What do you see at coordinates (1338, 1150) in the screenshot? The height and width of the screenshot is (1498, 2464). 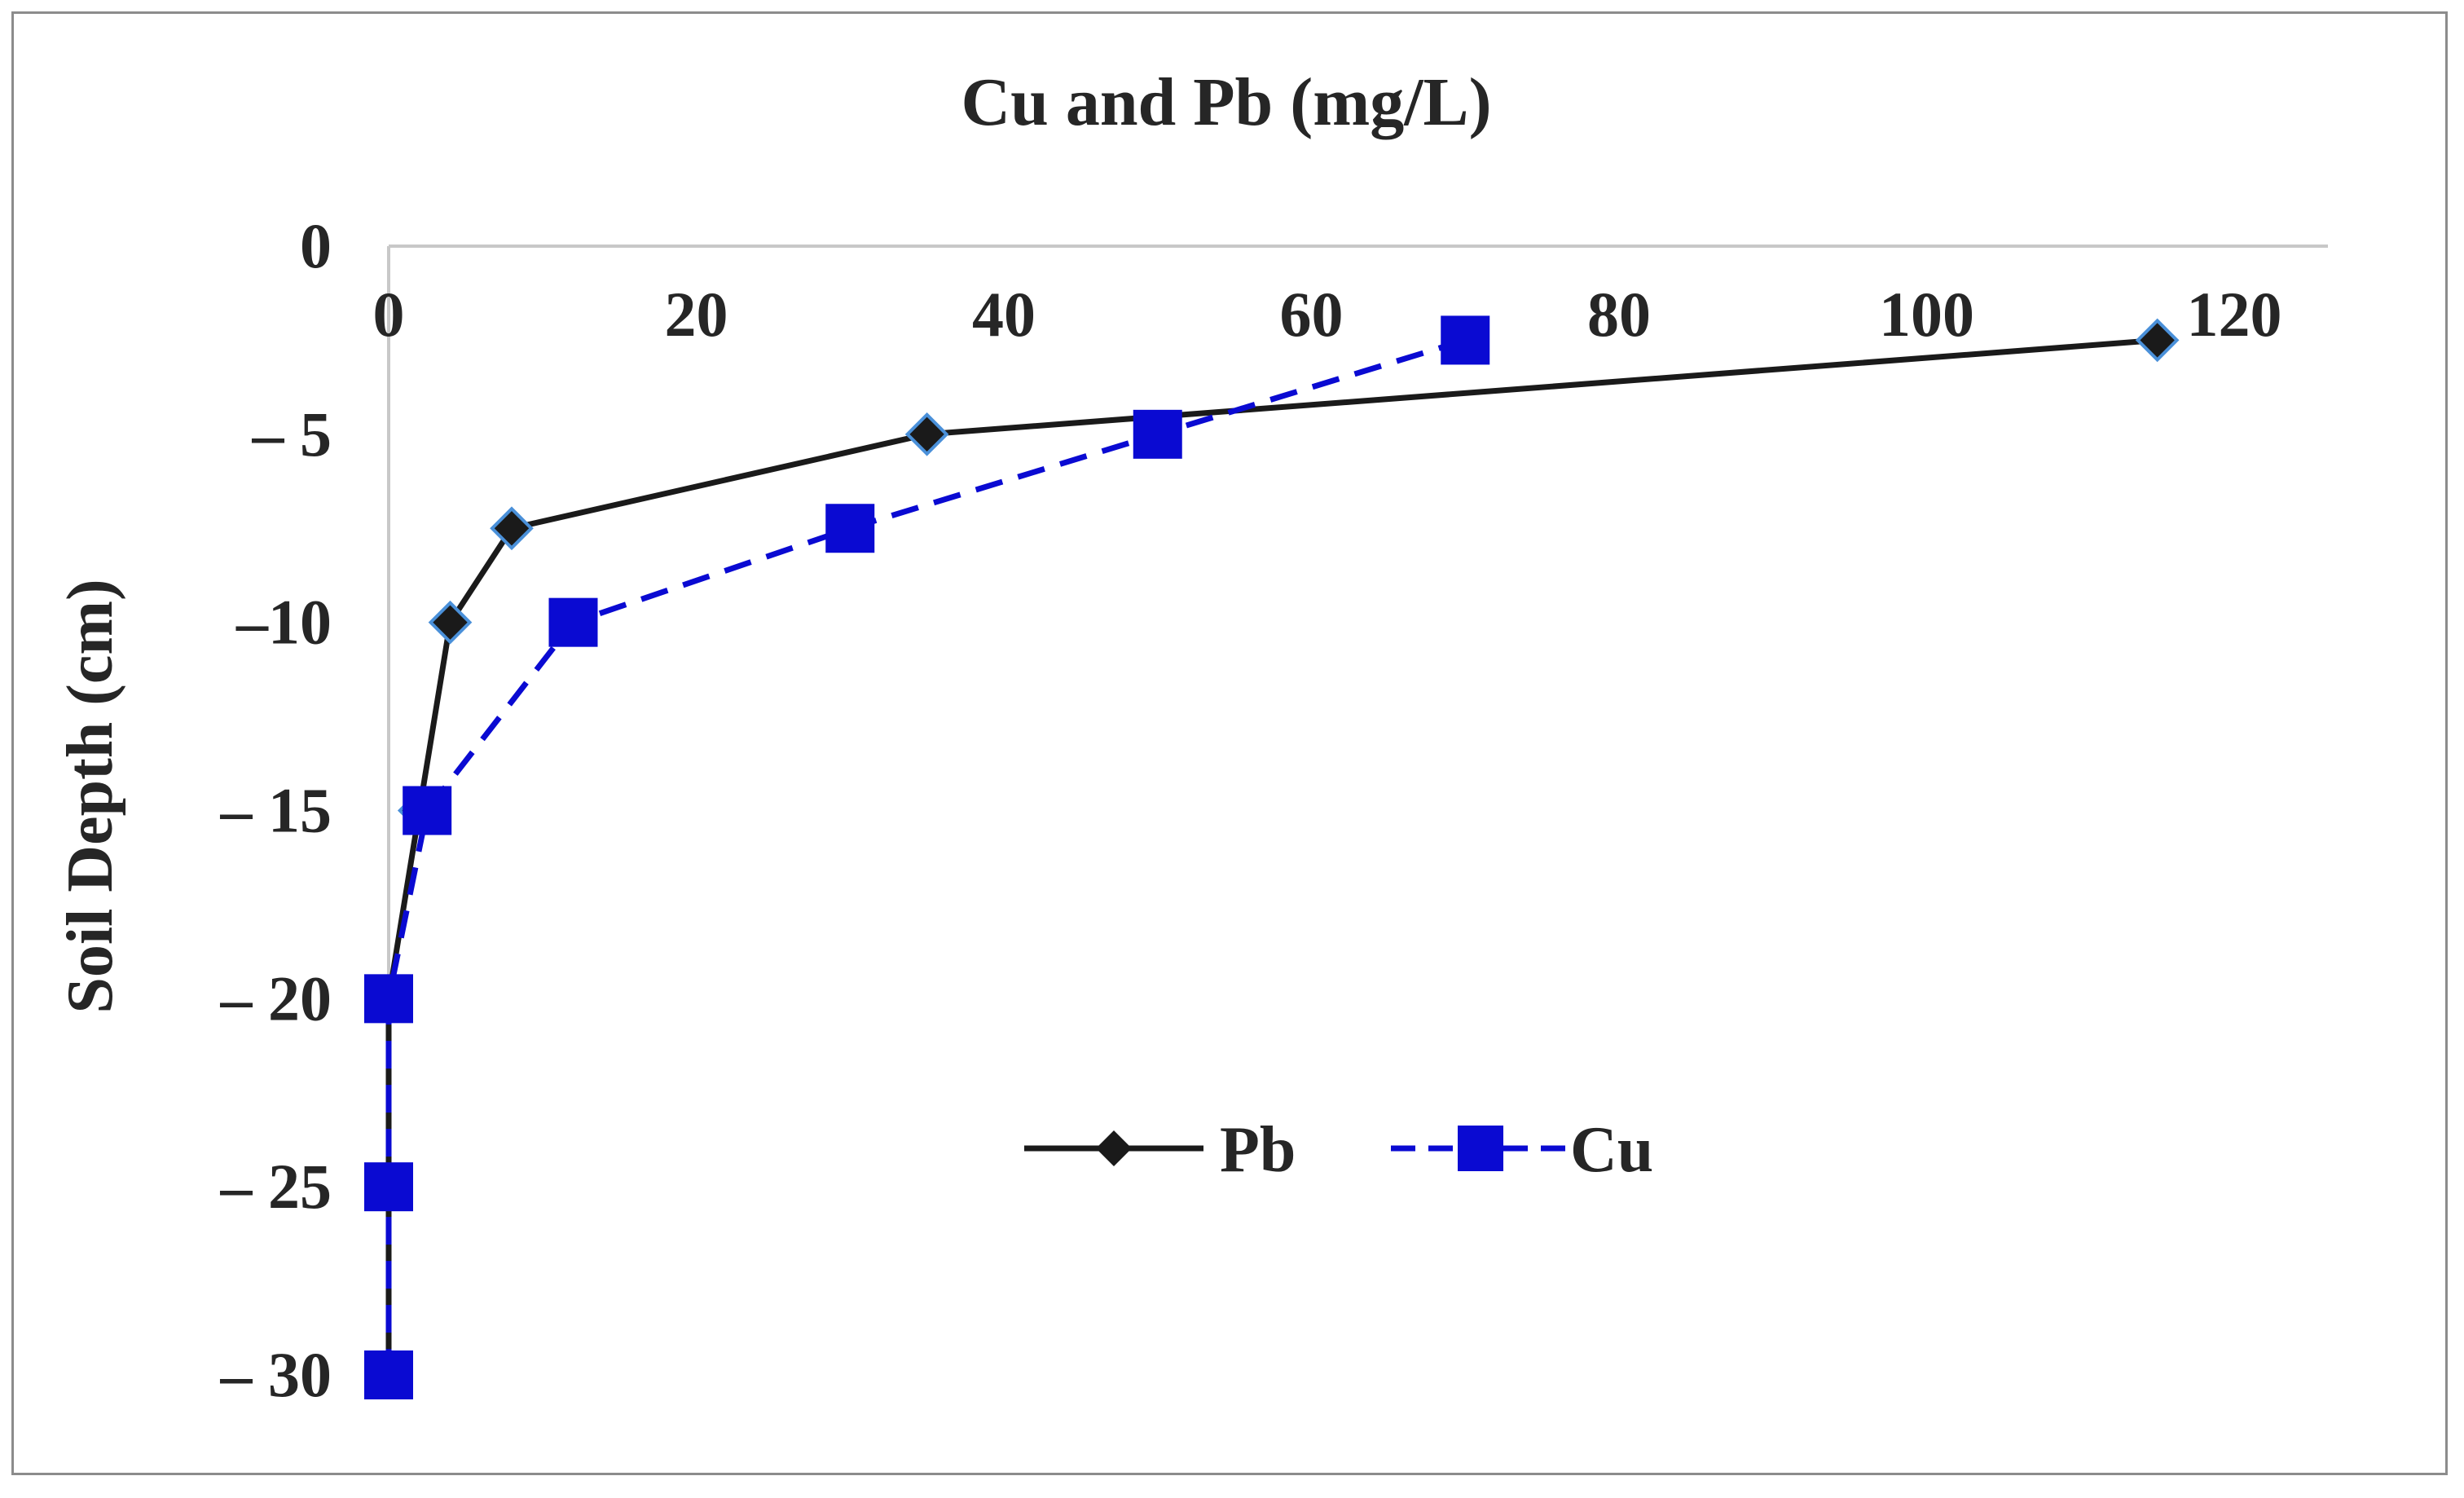 I see `legend: Pb Cu` at bounding box center [1338, 1150].